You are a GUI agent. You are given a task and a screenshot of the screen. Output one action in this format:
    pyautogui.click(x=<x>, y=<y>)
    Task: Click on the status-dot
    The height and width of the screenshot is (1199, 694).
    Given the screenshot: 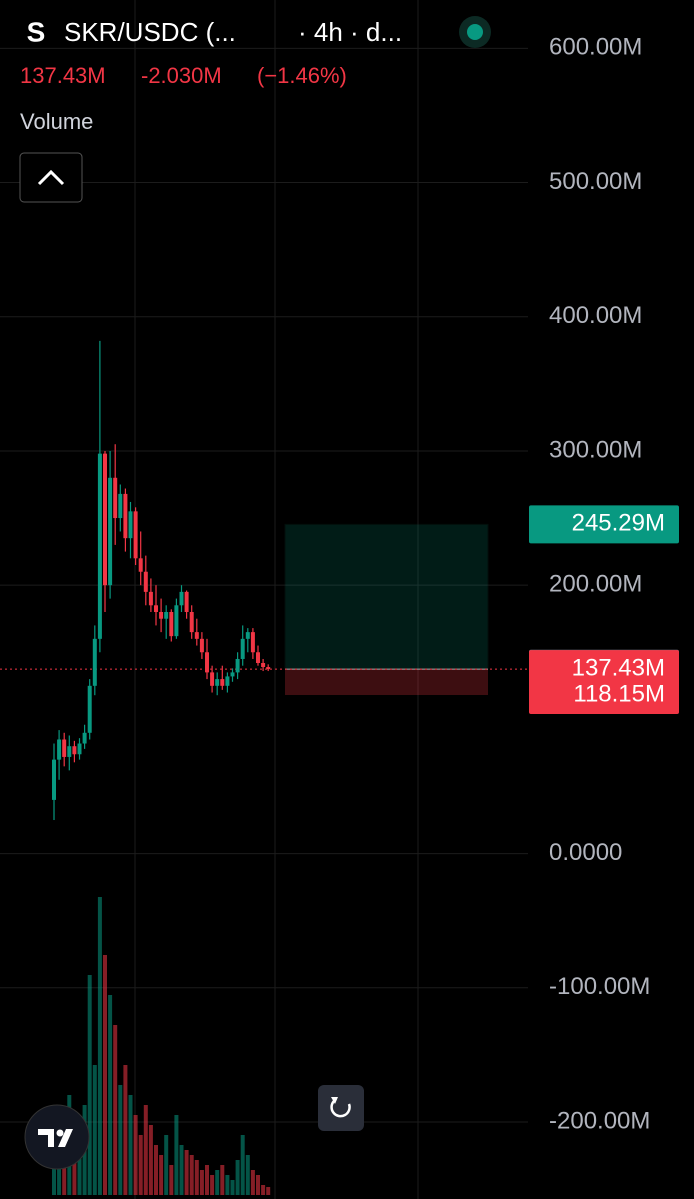 What is the action you would take?
    pyautogui.click(x=475, y=32)
    